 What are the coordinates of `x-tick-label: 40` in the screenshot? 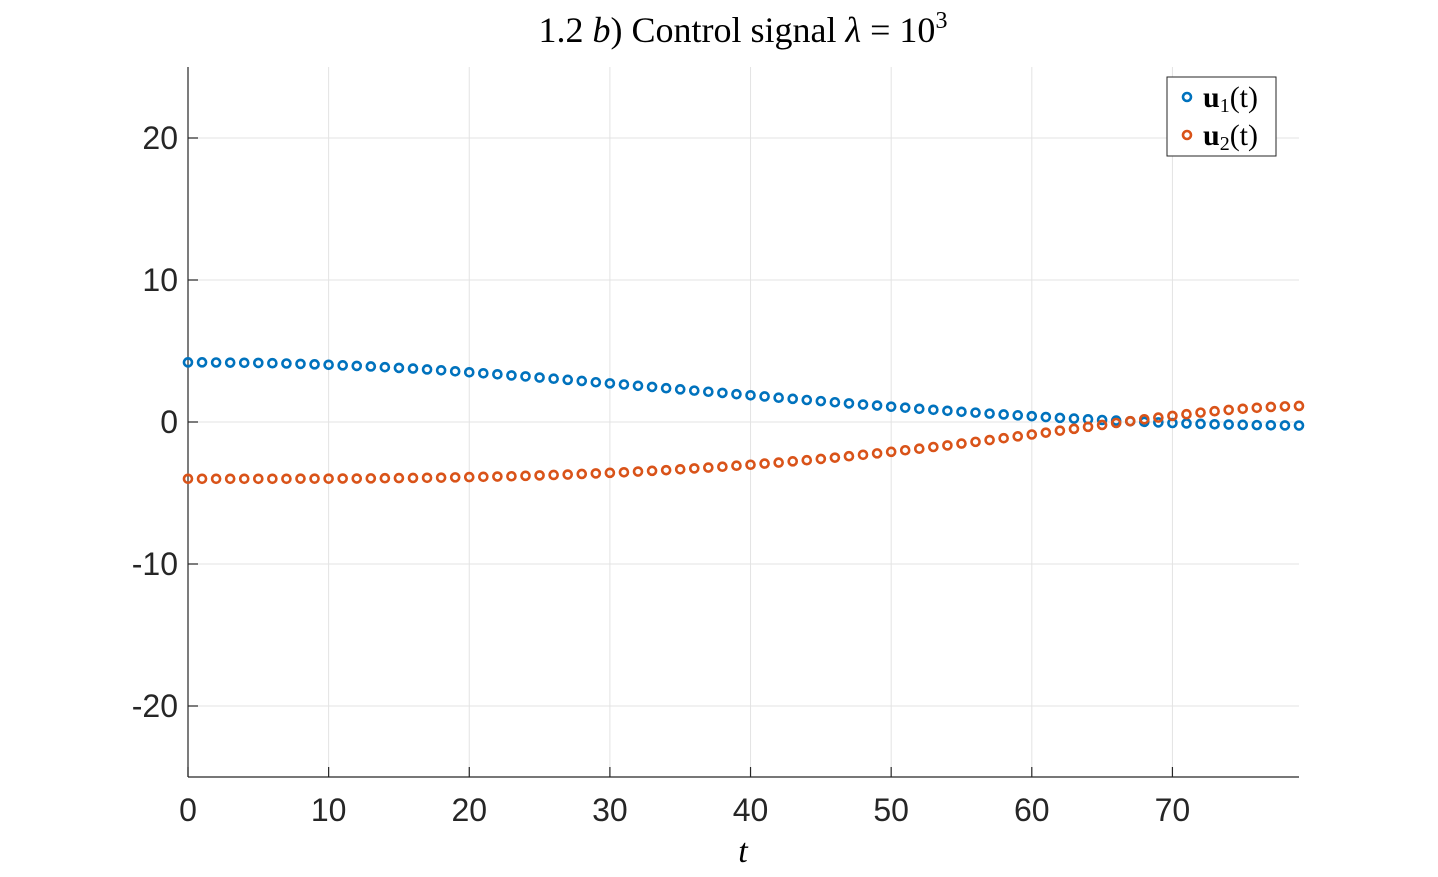 It's located at (751, 810).